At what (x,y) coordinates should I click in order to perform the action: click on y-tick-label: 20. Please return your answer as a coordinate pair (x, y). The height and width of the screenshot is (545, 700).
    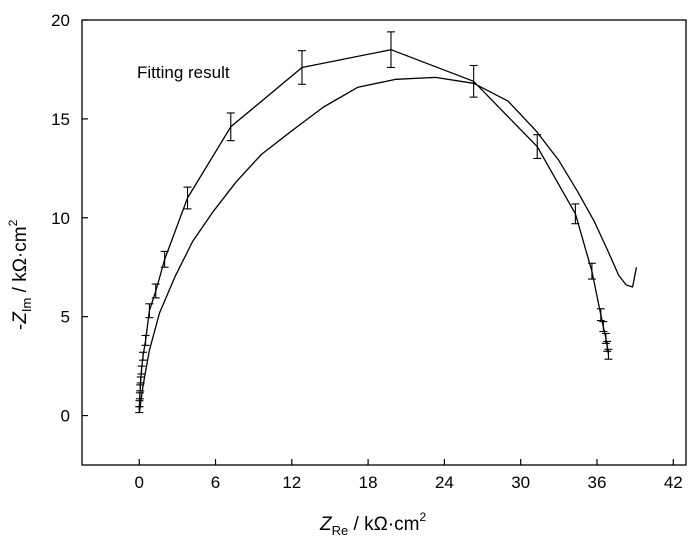
    Looking at the image, I should click on (60, 20).